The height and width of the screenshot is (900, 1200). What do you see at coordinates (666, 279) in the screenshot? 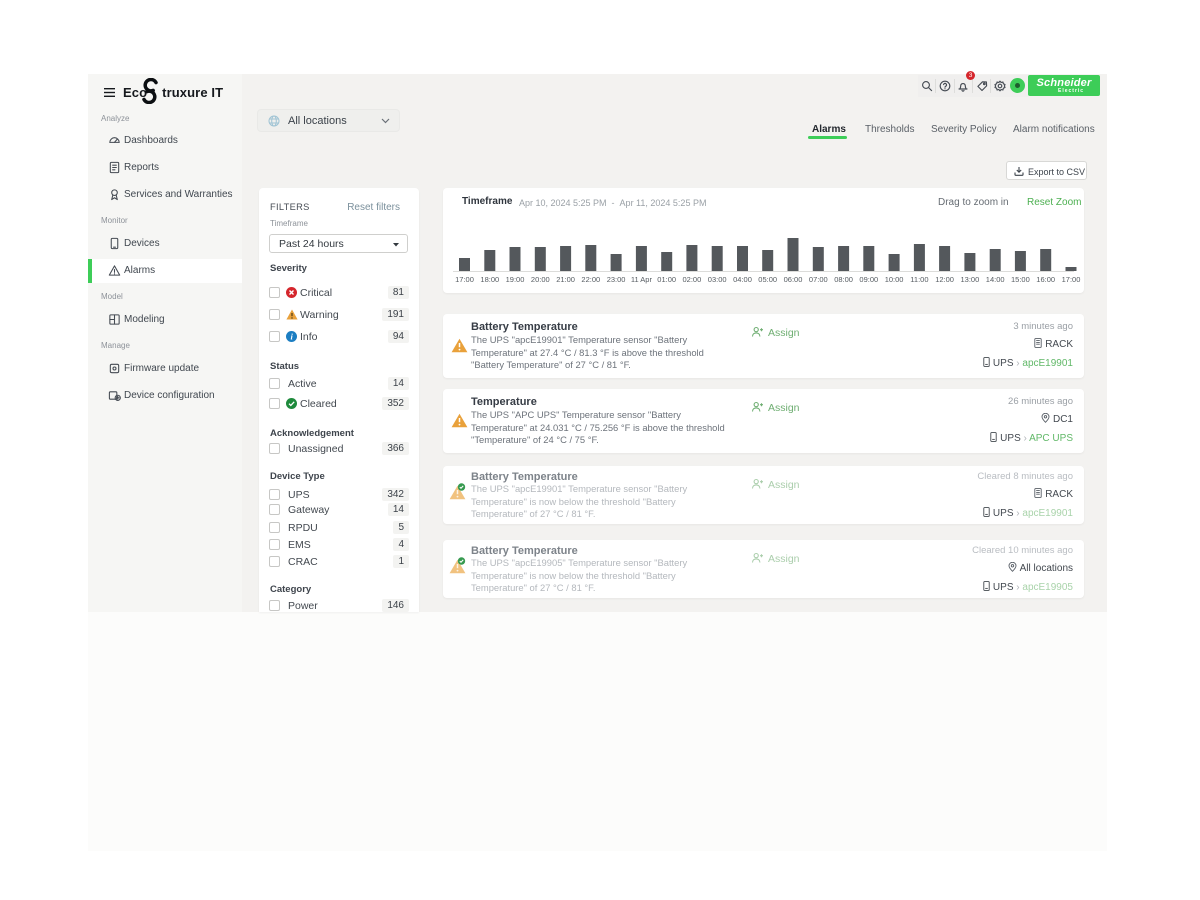
I see `svg-text: 01:00` at bounding box center [666, 279].